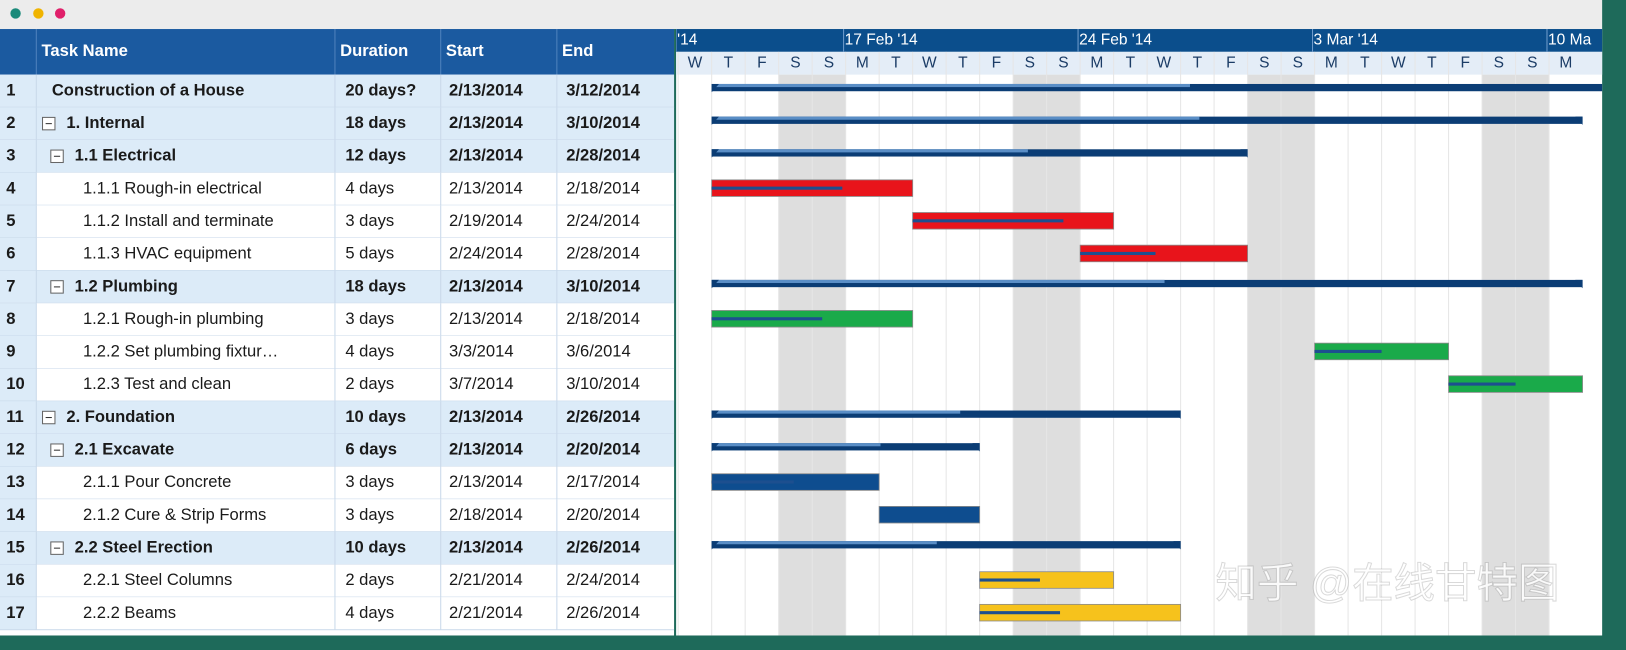 Image resolution: width=1626 pixels, height=650 pixels. I want to click on grid-header, so click(337, 52).